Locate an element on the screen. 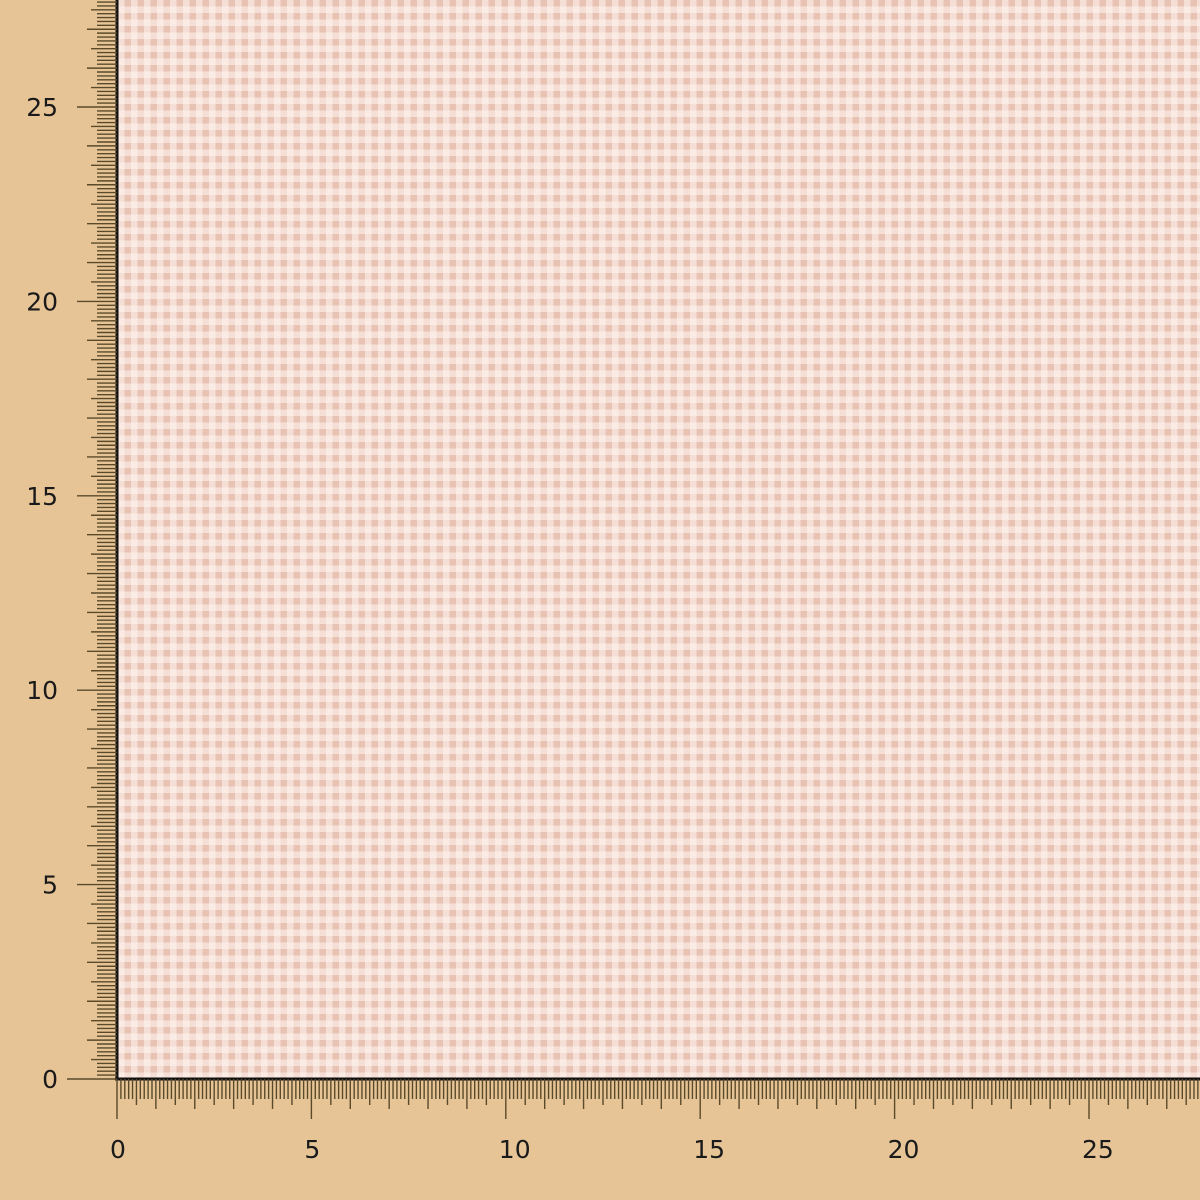 The image size is (1200, 1200). y-tick-label: 10 is located at coordinates (42, 690).